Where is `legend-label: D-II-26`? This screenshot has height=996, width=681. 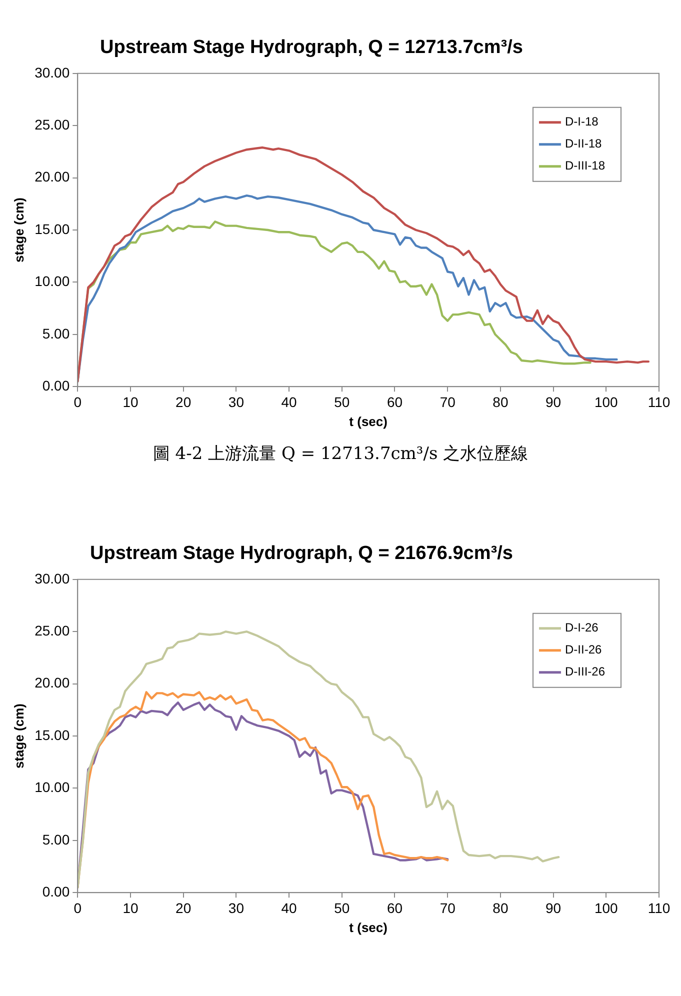
legend-label: D-II-26 is located at coordinates (583, 649).